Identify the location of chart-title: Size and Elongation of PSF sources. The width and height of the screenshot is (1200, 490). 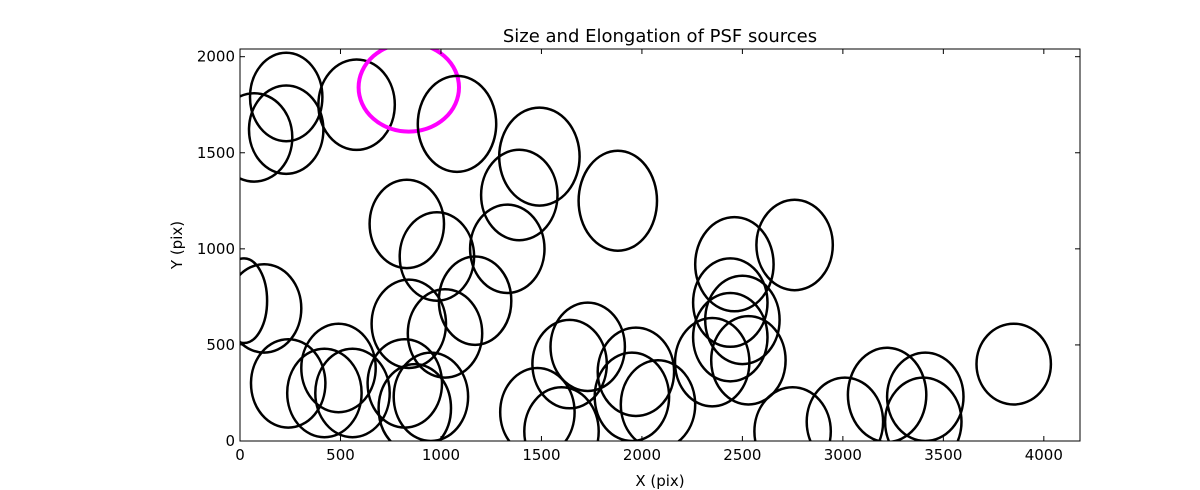
(660, 36).